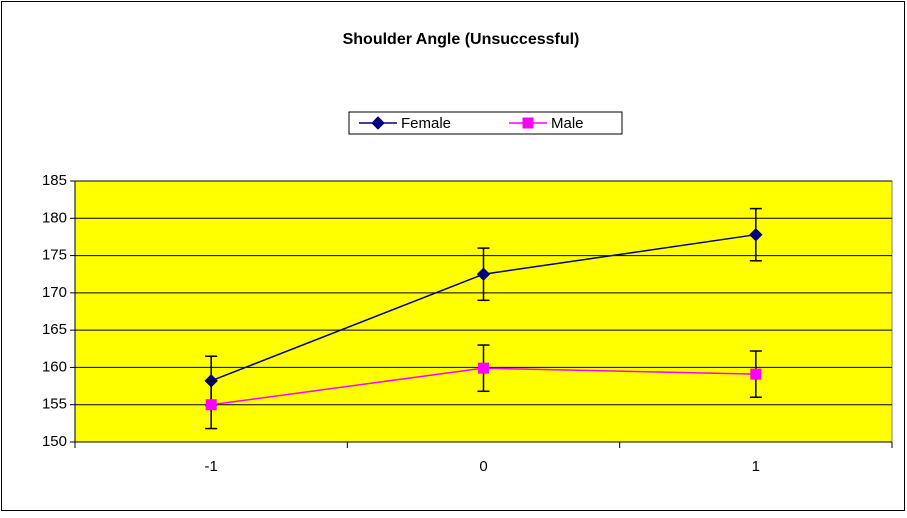 The width and height of the screenshot is (907, 518). What do you see at coordinates (54, 404) in the screenshot?
I see `y-tick-label: 155` at bounding box center [54, 404].